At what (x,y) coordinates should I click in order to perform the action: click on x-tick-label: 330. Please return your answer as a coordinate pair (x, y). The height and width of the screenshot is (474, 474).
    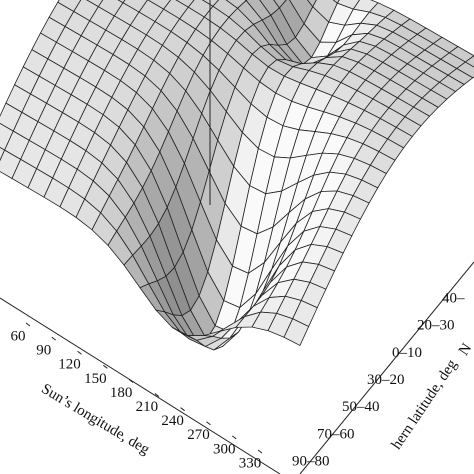
    Looking at the image, I should click on (250, 463).